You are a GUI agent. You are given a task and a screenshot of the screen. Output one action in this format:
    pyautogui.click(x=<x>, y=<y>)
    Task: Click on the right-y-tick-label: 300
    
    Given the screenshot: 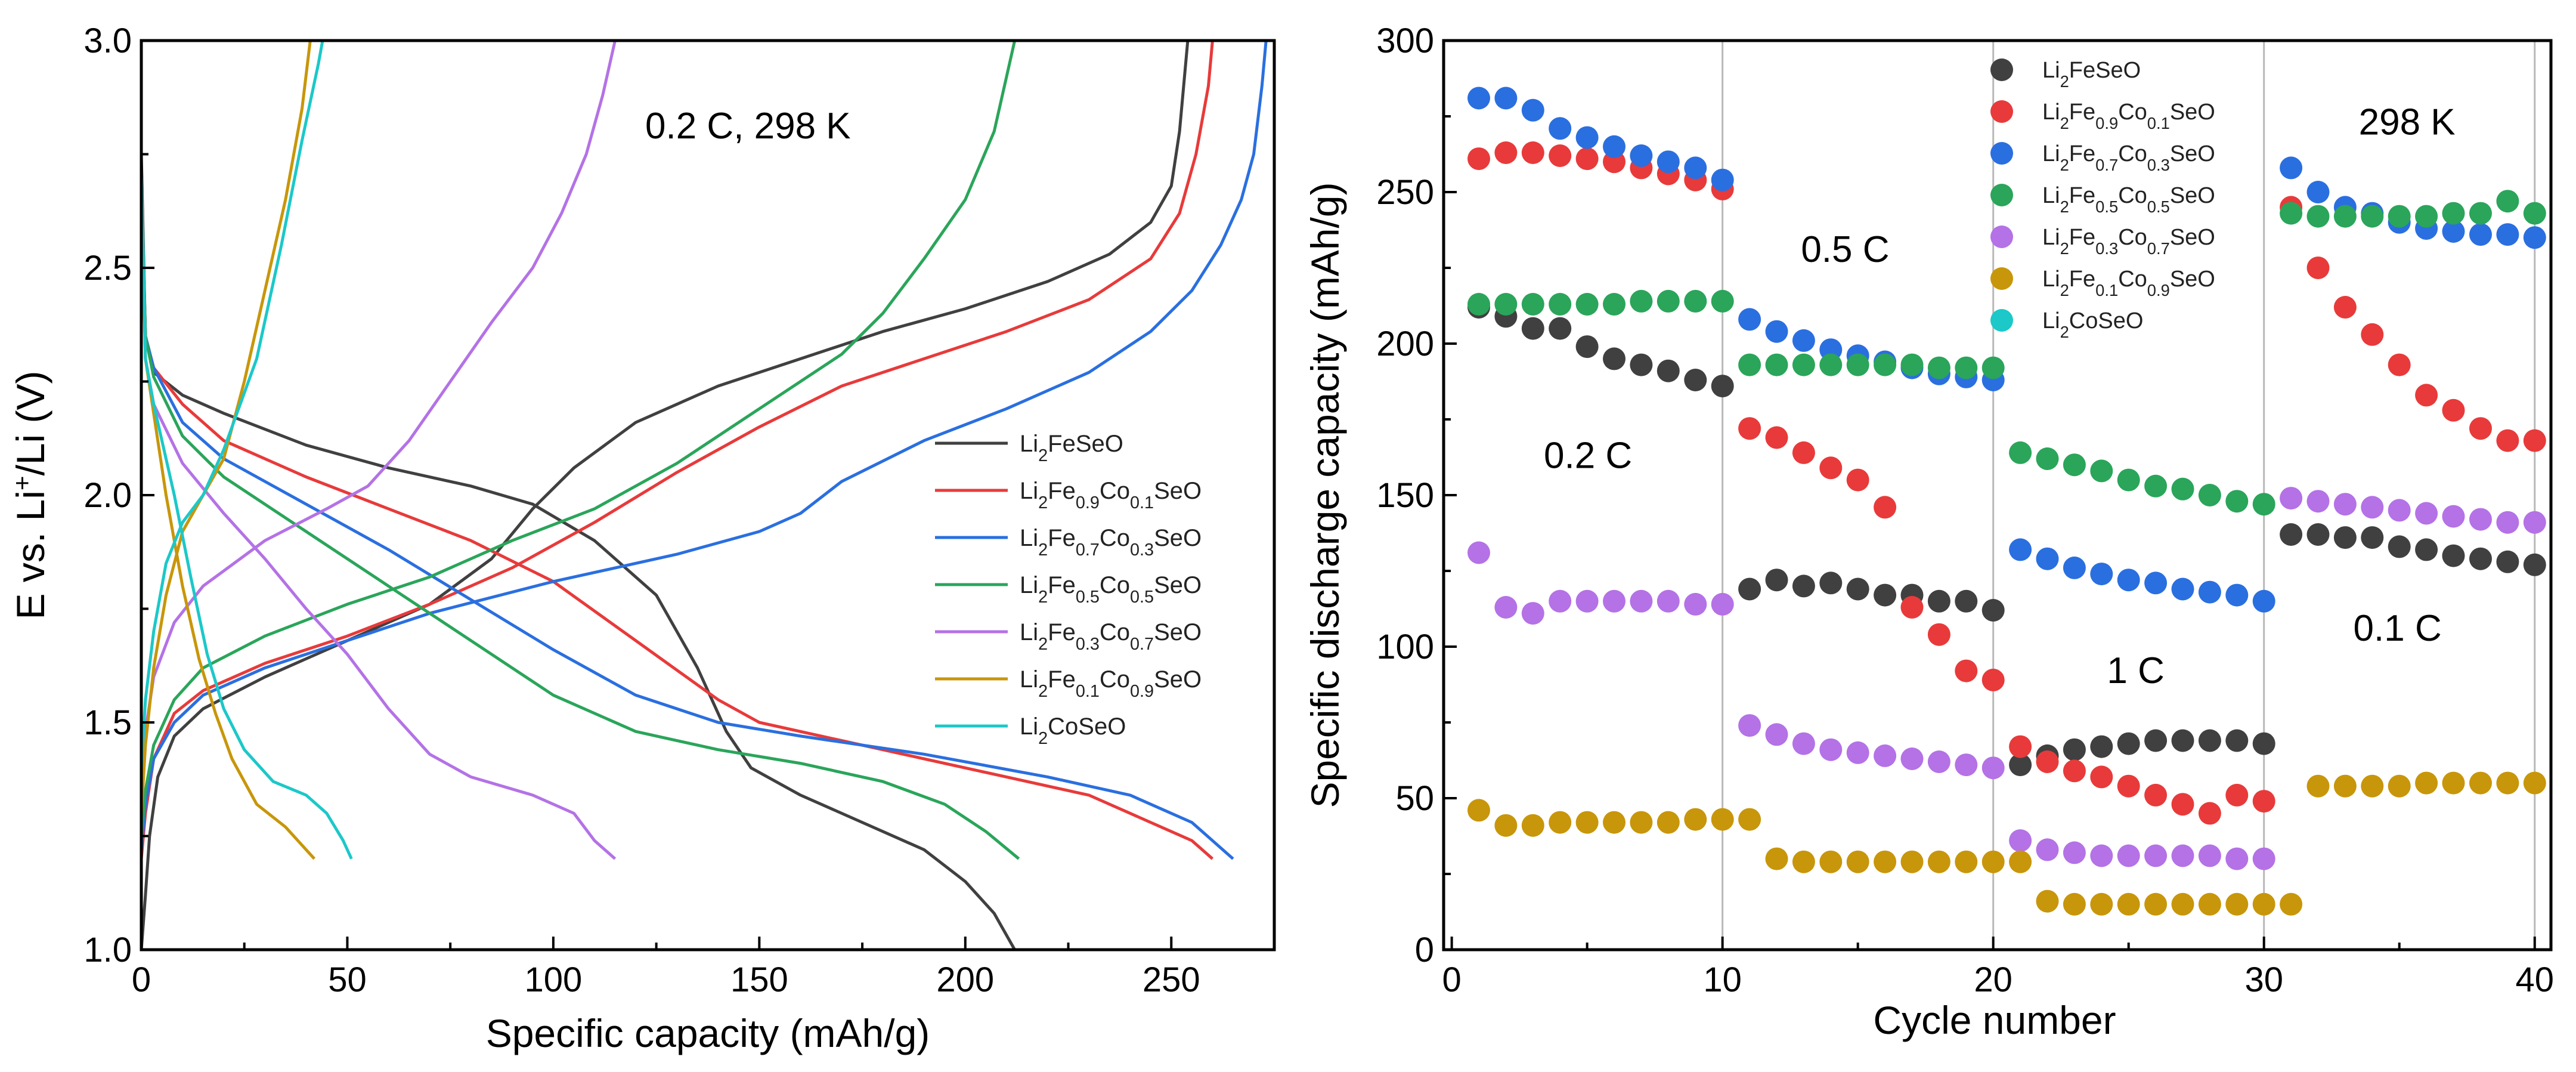 What is the action you would take?
    pyautogui.click(x=1405, y=40)
    